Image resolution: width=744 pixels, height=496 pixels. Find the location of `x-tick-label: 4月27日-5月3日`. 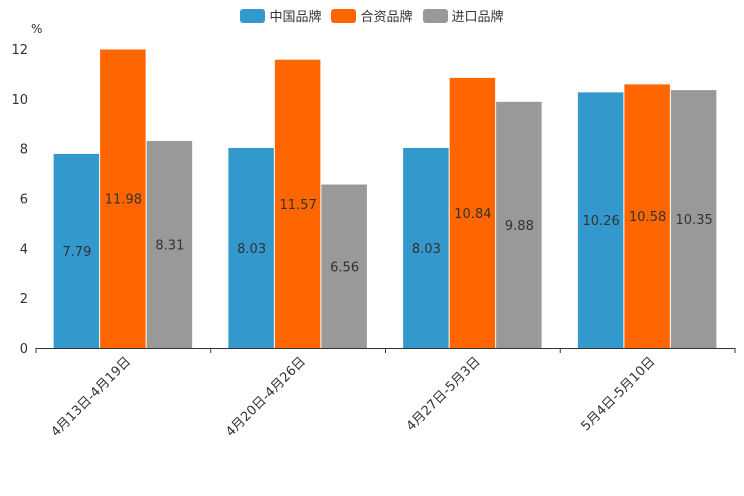

x-tick-label: 4月27日-5月3日 is located at coordinates (444, 394).